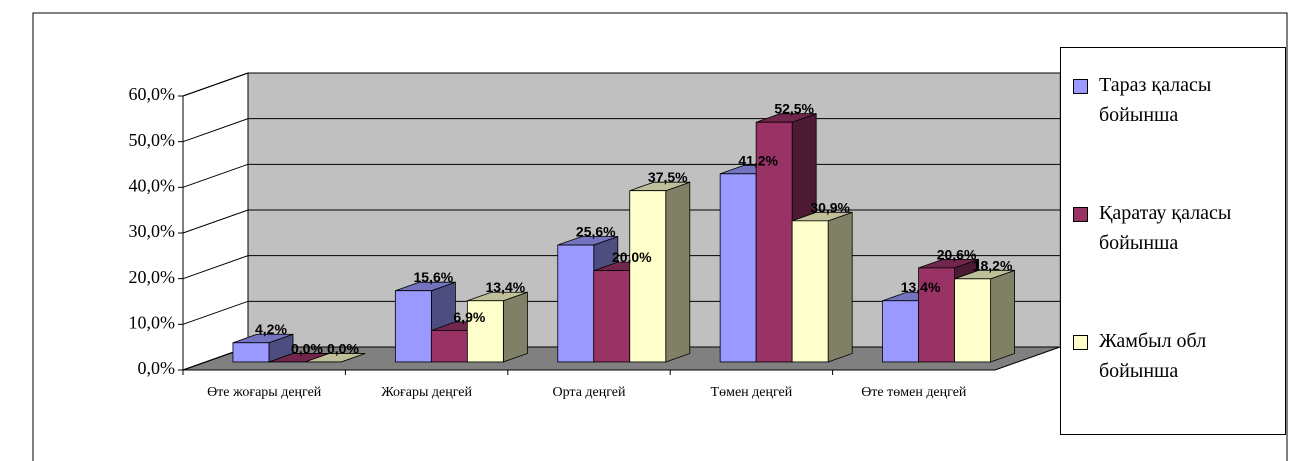  Describe the element at coordinates (152, 231) in the screenshot. I see `y-tick-label: 30,0%` at that location.